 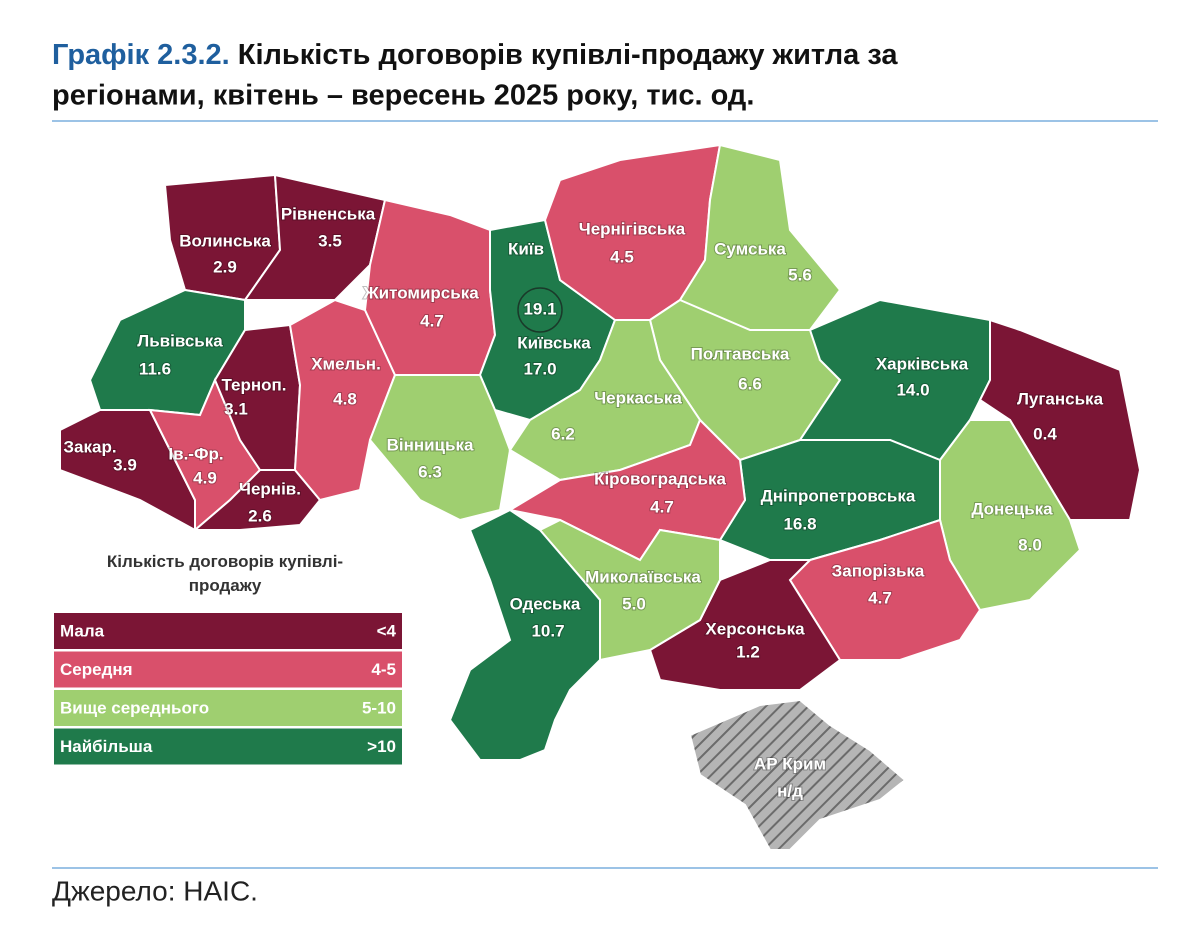 What do you see at coordinates (205, 477) in the screenshot?
I see `region-value: 4.9` at bounding box center [205, 477].